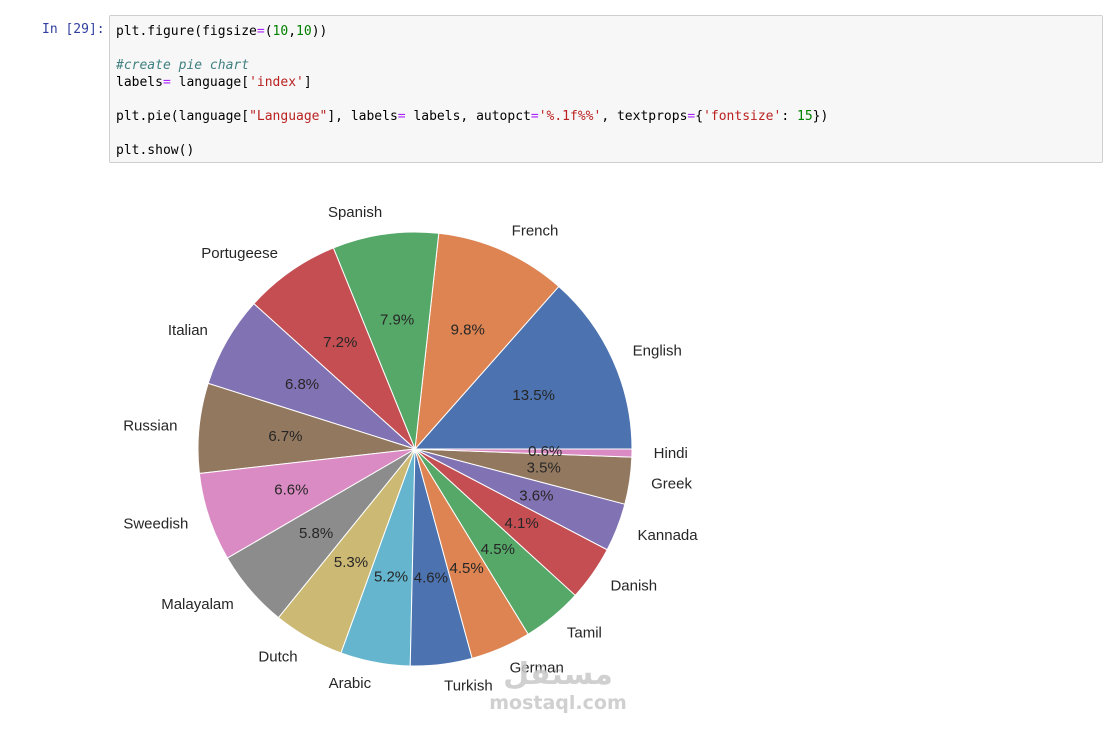 This screenshot has height=732, width=1116. I want to click on pct-label: 7.2%, so click(340, 342).